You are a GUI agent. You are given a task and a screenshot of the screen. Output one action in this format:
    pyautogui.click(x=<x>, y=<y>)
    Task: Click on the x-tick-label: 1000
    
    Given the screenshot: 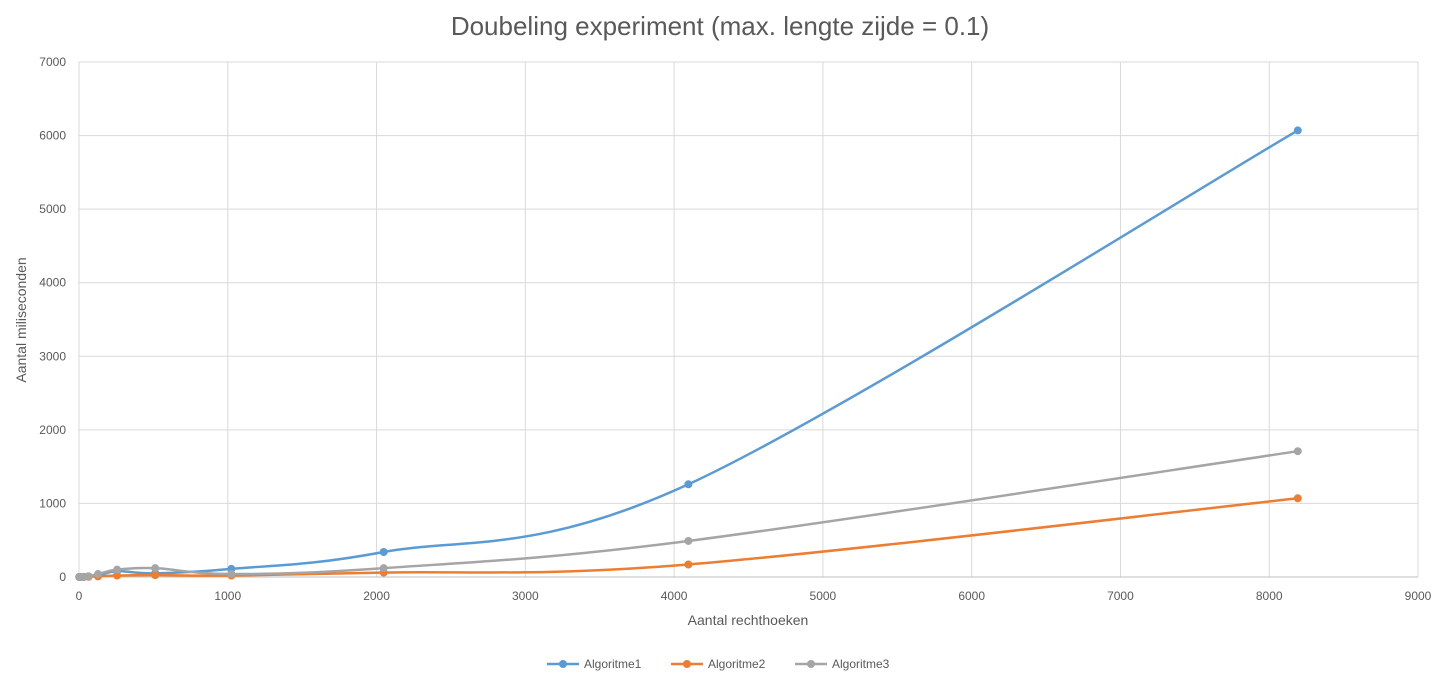 What is the action you would take?
    pyautogui.click(x=227, y=596)
    